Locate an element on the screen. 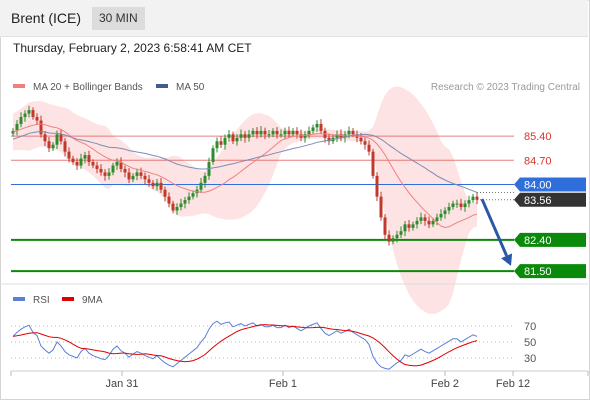  rsi-9ma-line is located at coordinates (245, 345).